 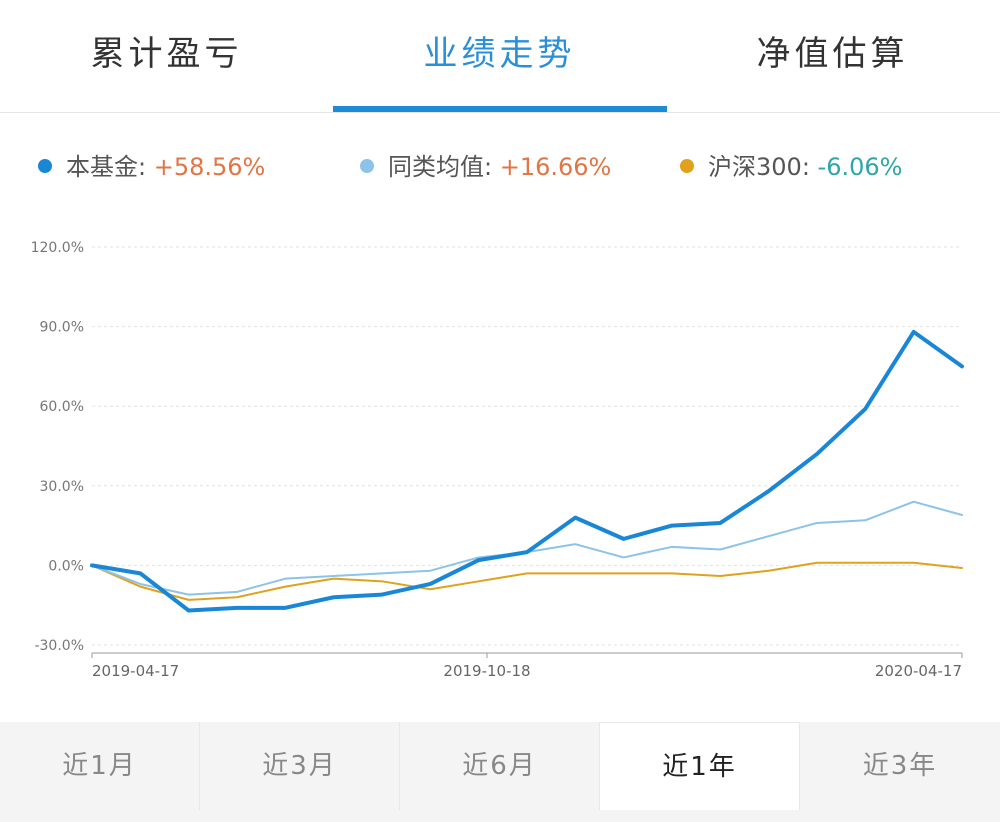 I want to click on legend-value-fund: +58.56%, so click(x=209, y=167).